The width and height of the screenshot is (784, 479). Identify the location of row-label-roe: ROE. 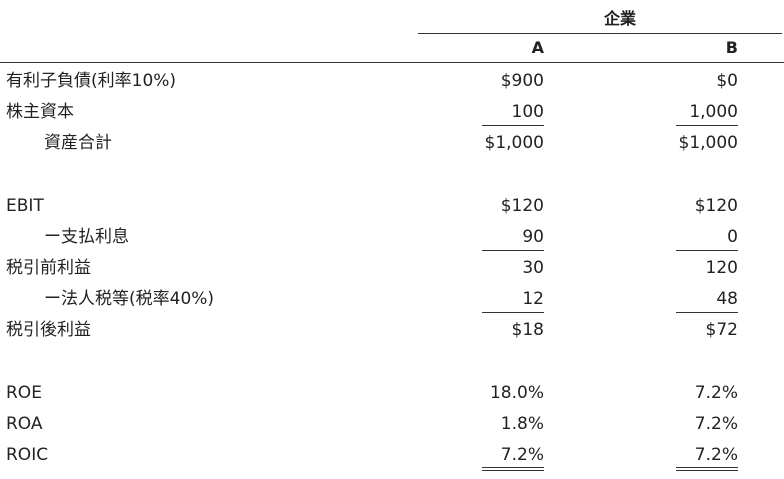
(24, 393).